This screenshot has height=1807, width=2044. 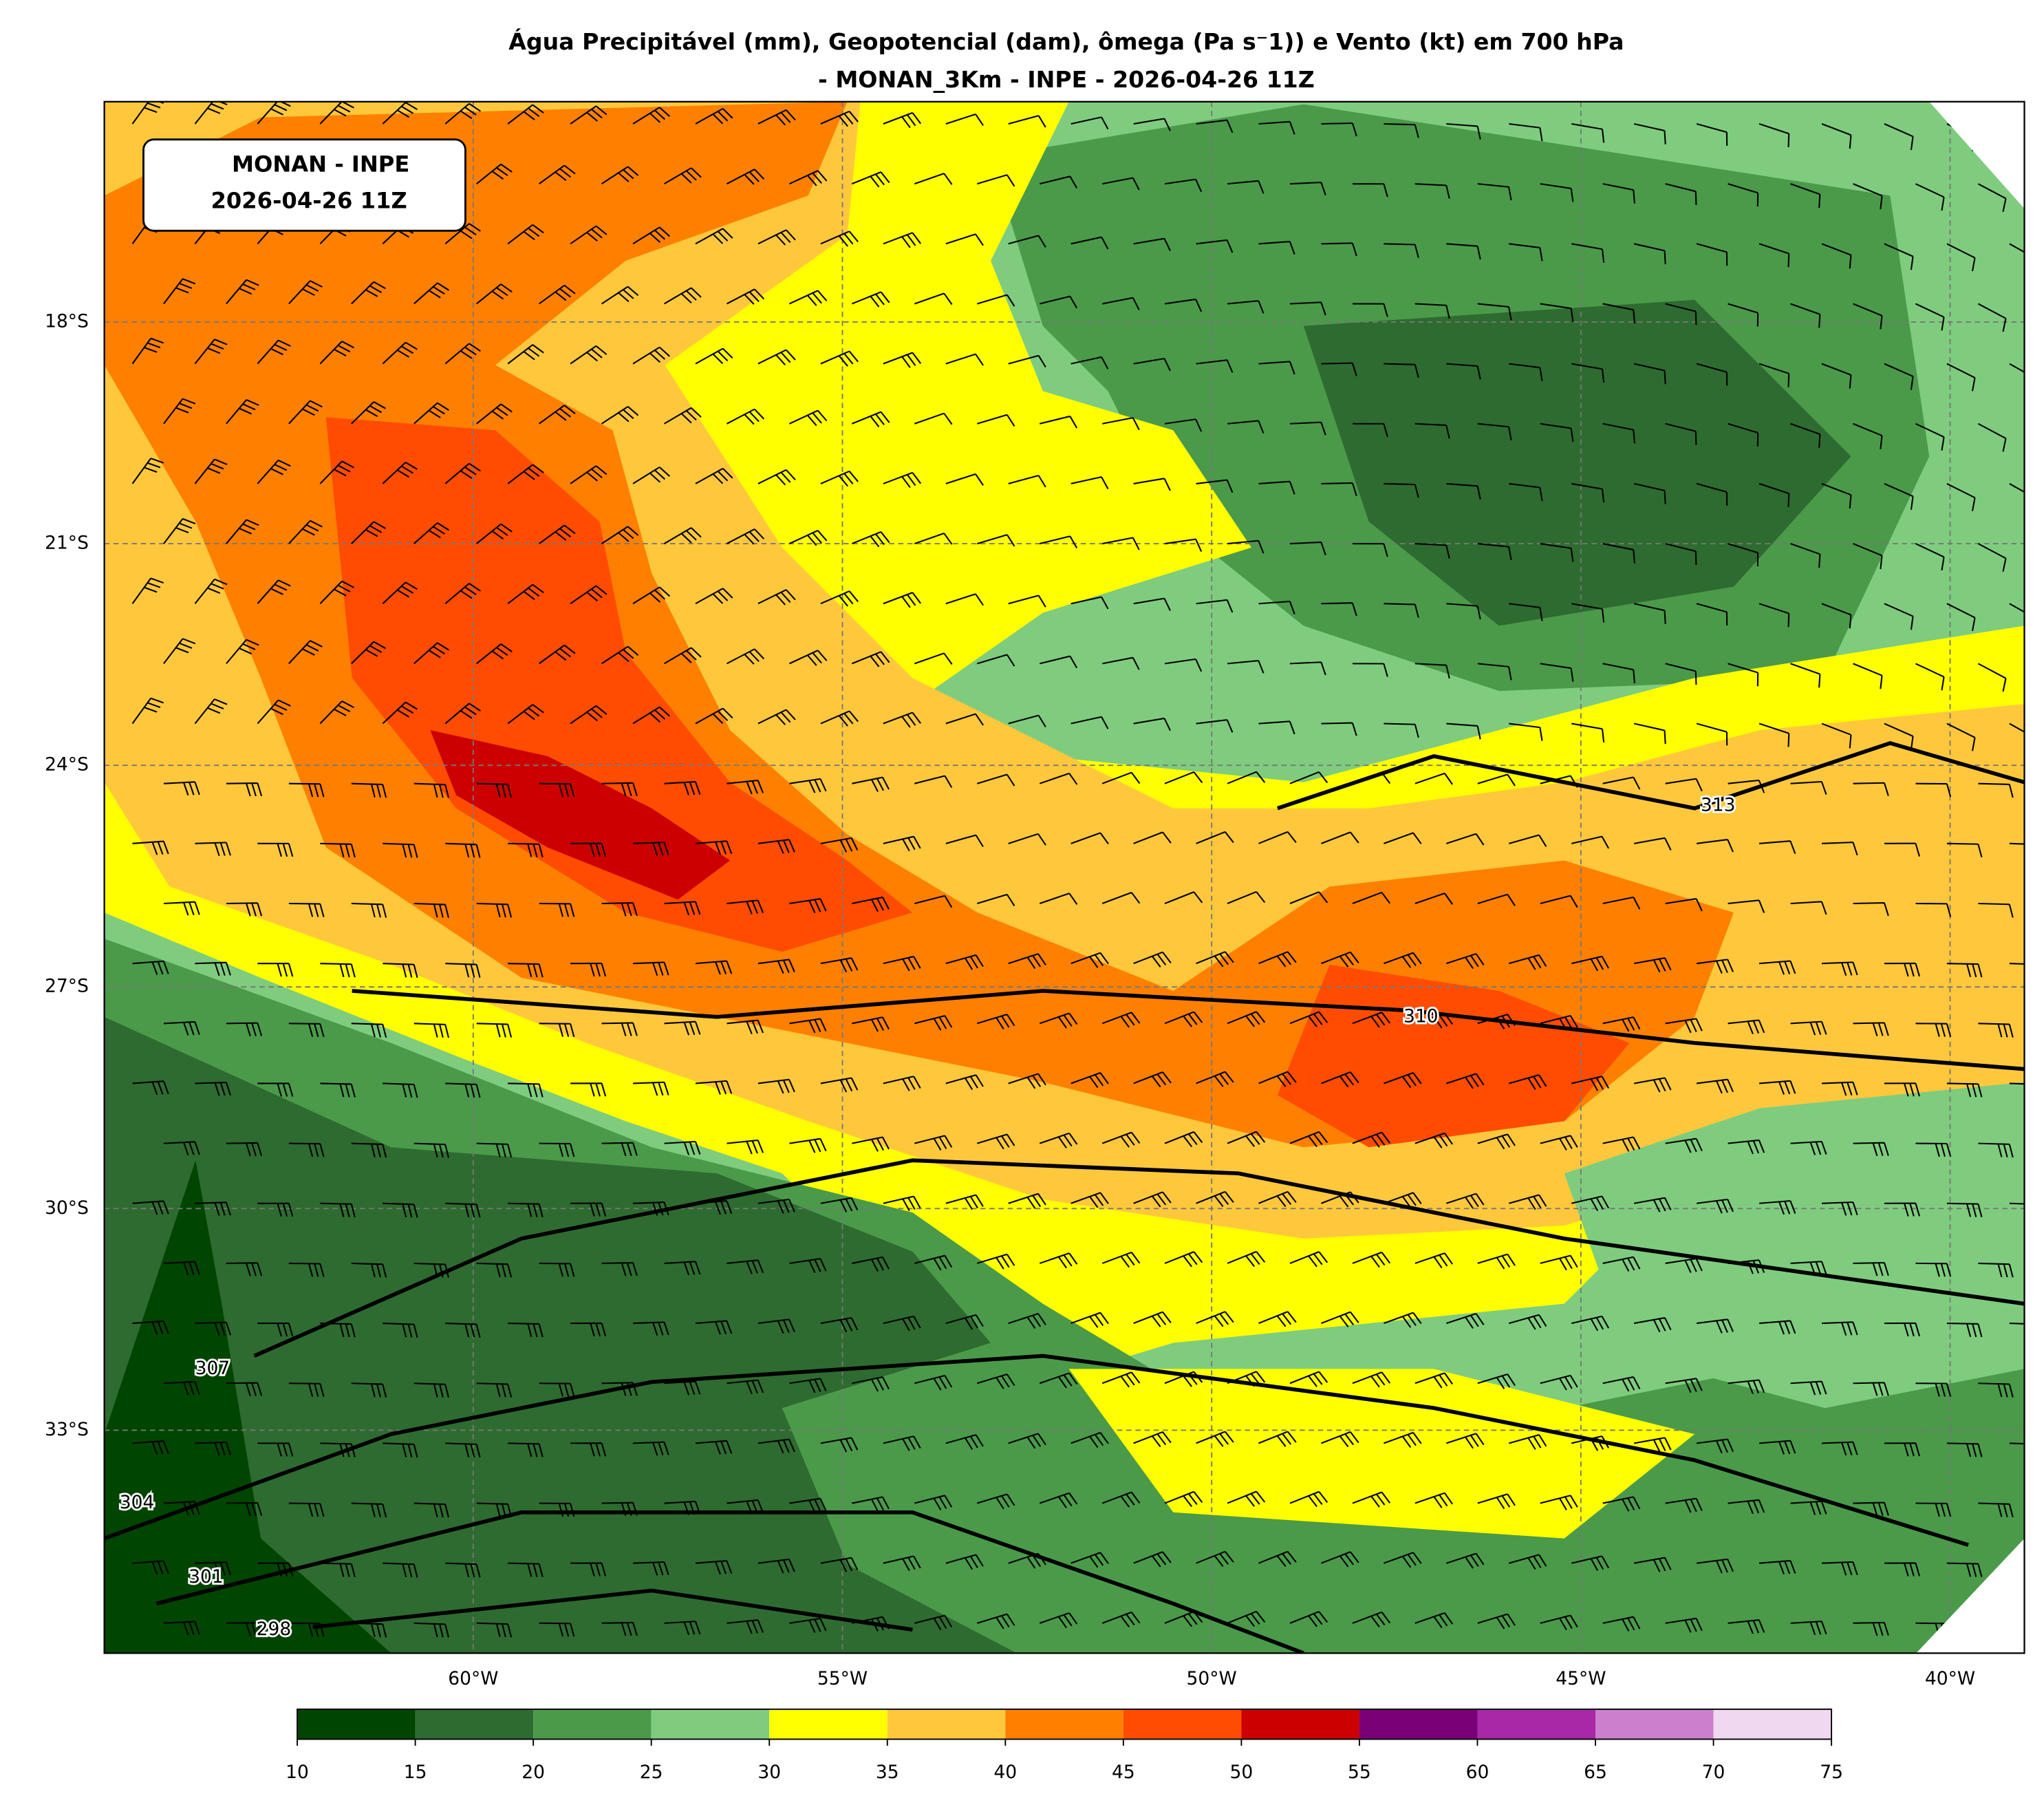 What do you see at coordinates (1831, 1772) in the screenshot?
I see `colorbar-tick-label: 75` at bounding box center [1831, 1772].